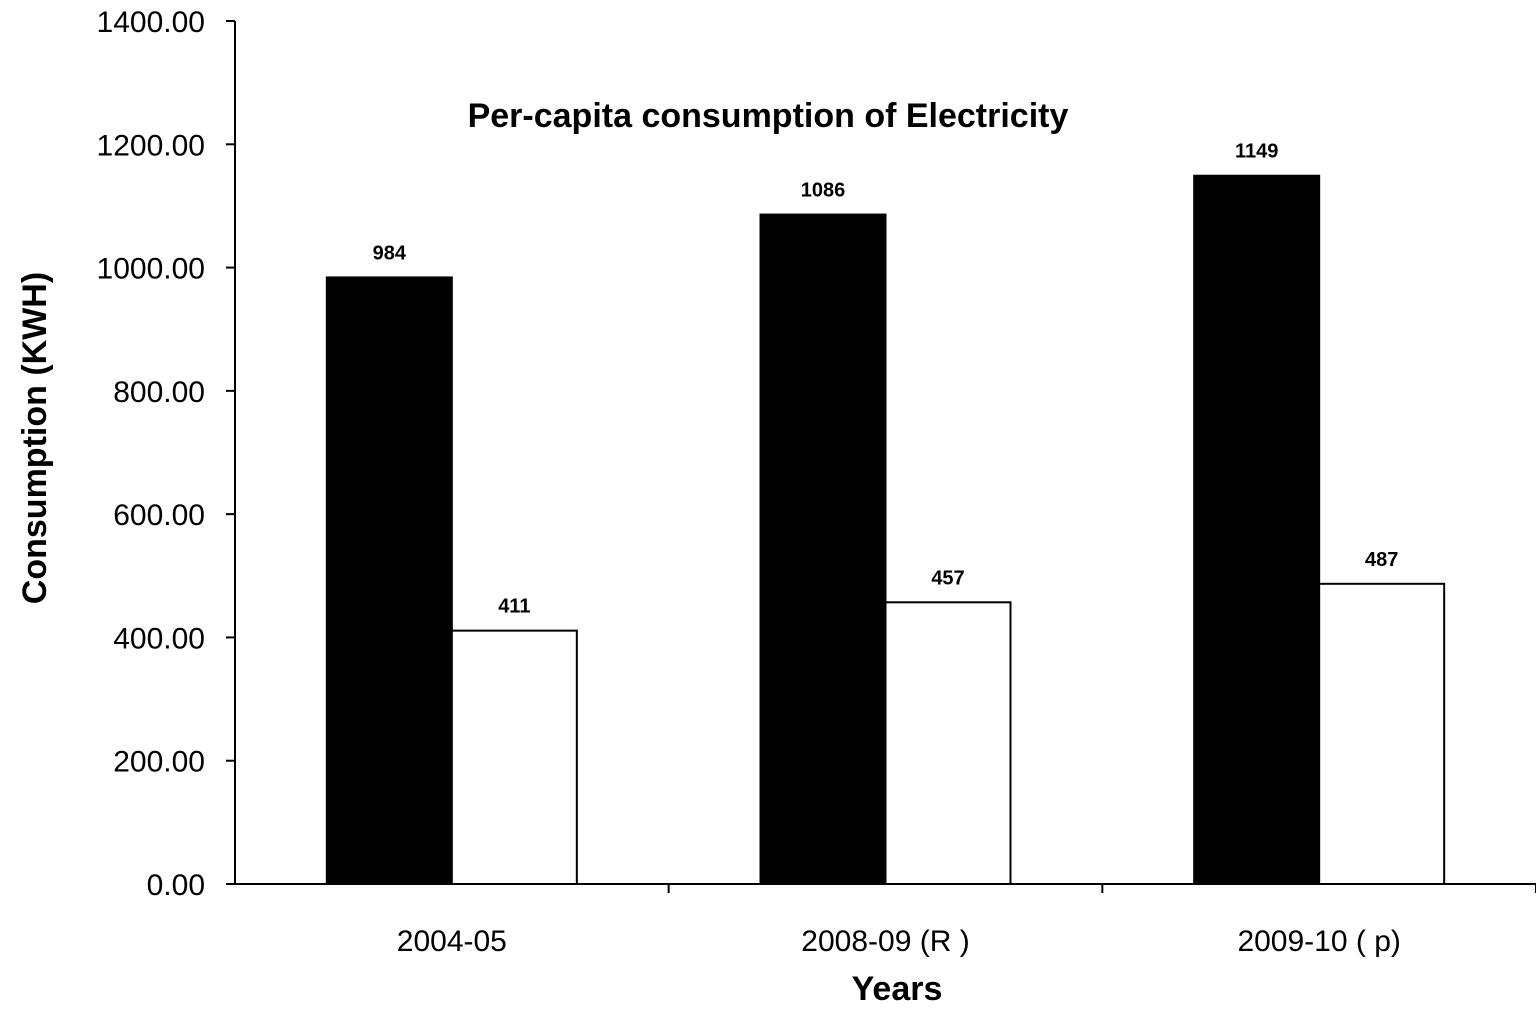  What do you see at coordinates (885, 941) in the screenshot?
I see `x-tick-label: 2008-09 (R )` at bounding box center [885, 941].